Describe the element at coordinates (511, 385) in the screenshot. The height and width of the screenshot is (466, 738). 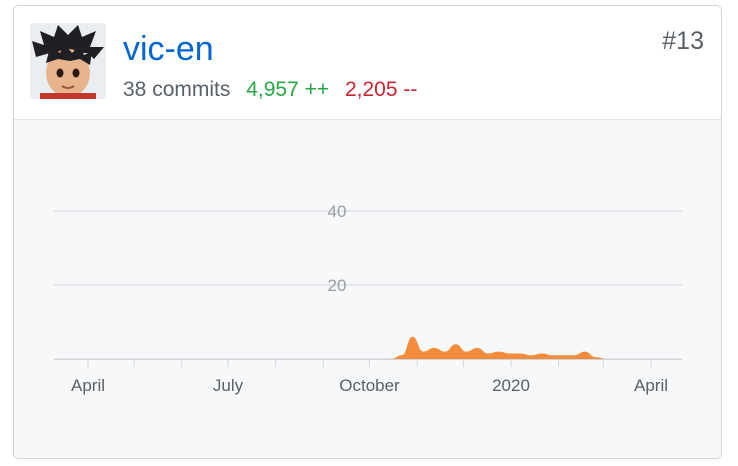
I see `x-tick-label-3: 2020` at that location.